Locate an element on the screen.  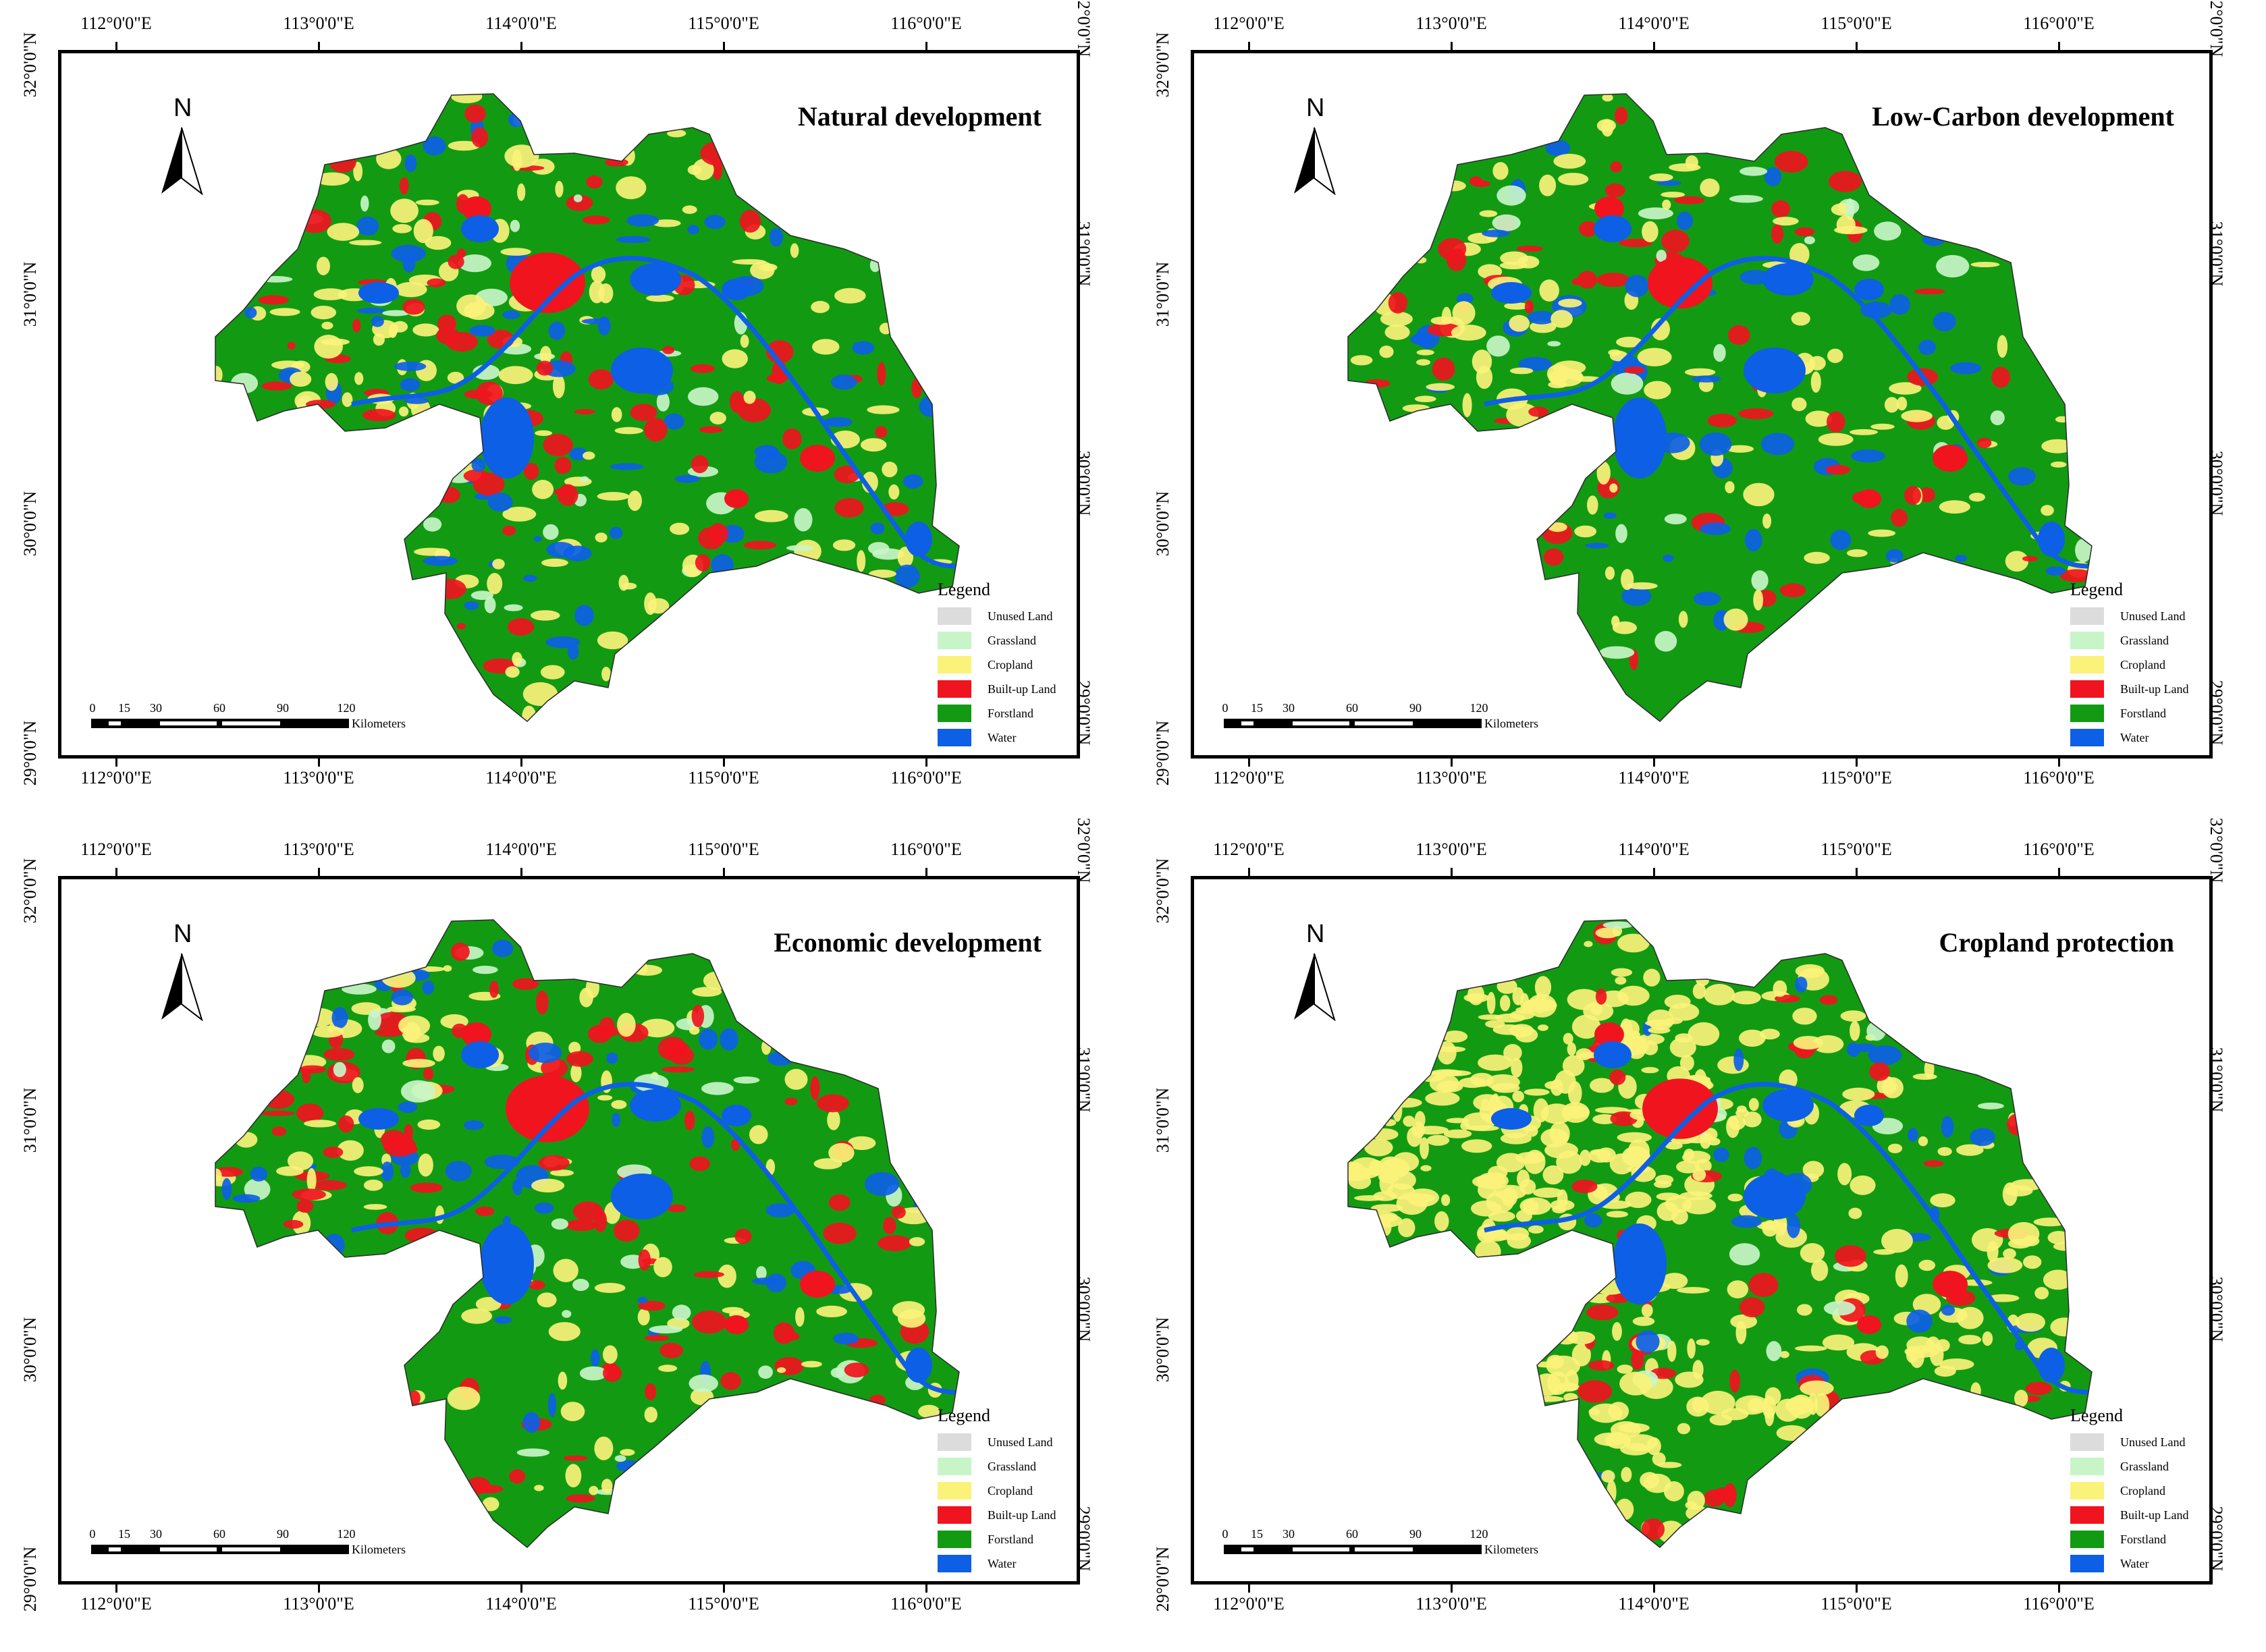
scale-unit: Kilometers is located at coordinates (379, 1549).